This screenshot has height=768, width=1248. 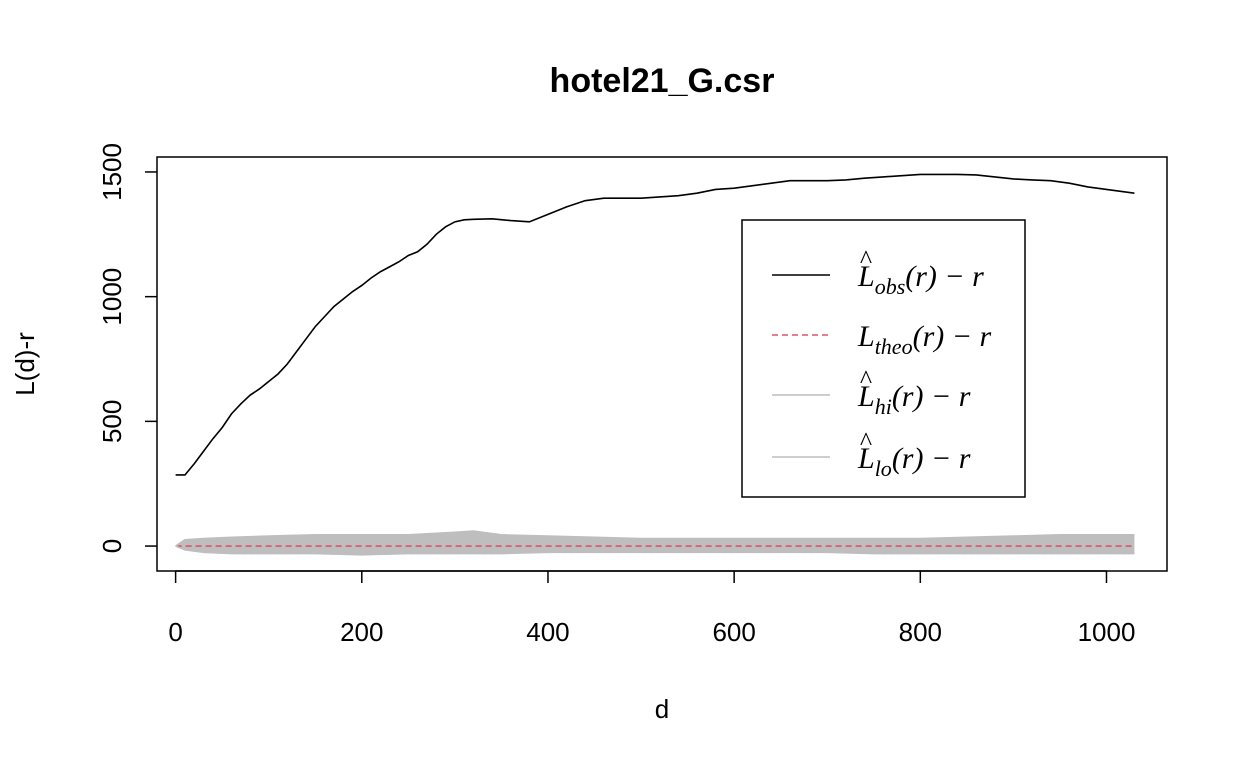 What do you see at coordinates (1107, 632) in the screenshot?
I see `x-tick-label: 1000` at bounding box center [1107, 632].